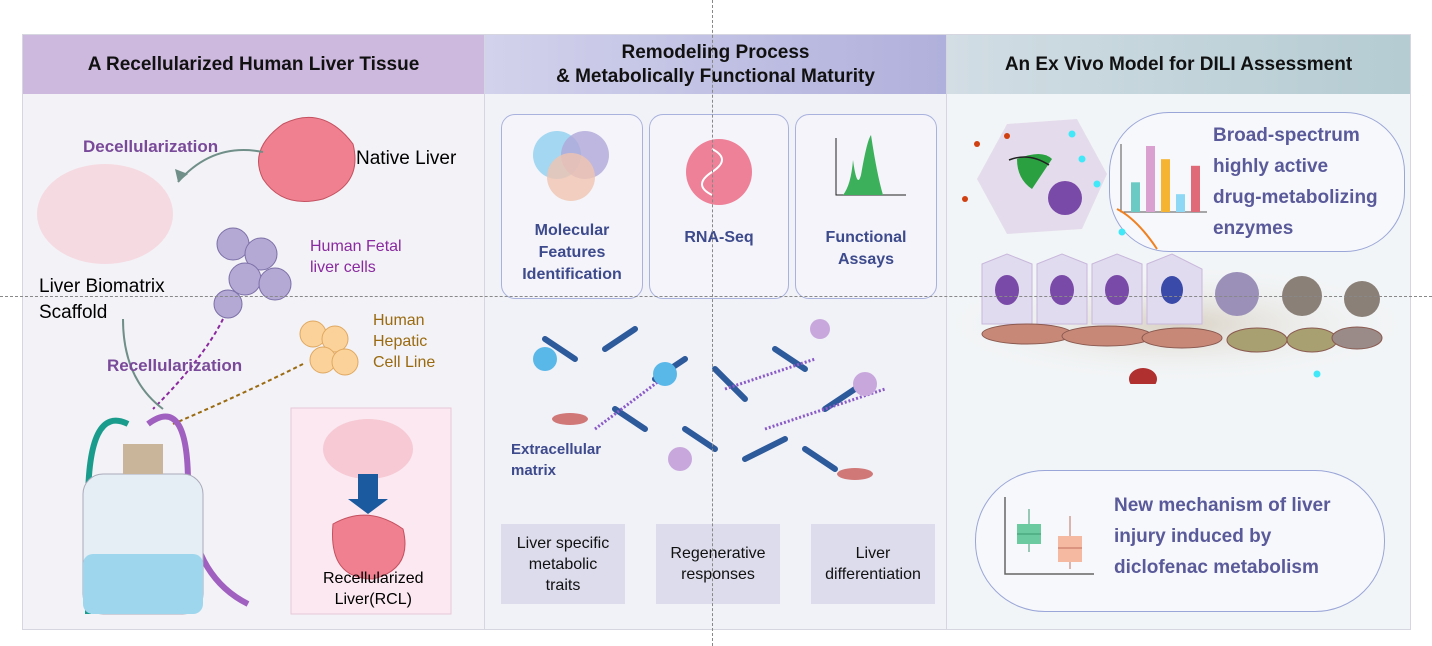 This screenshot has width=1432, height=646. I want to click on scaffold-label: Liver Biomatrix Scaffold, so click(102, 299).